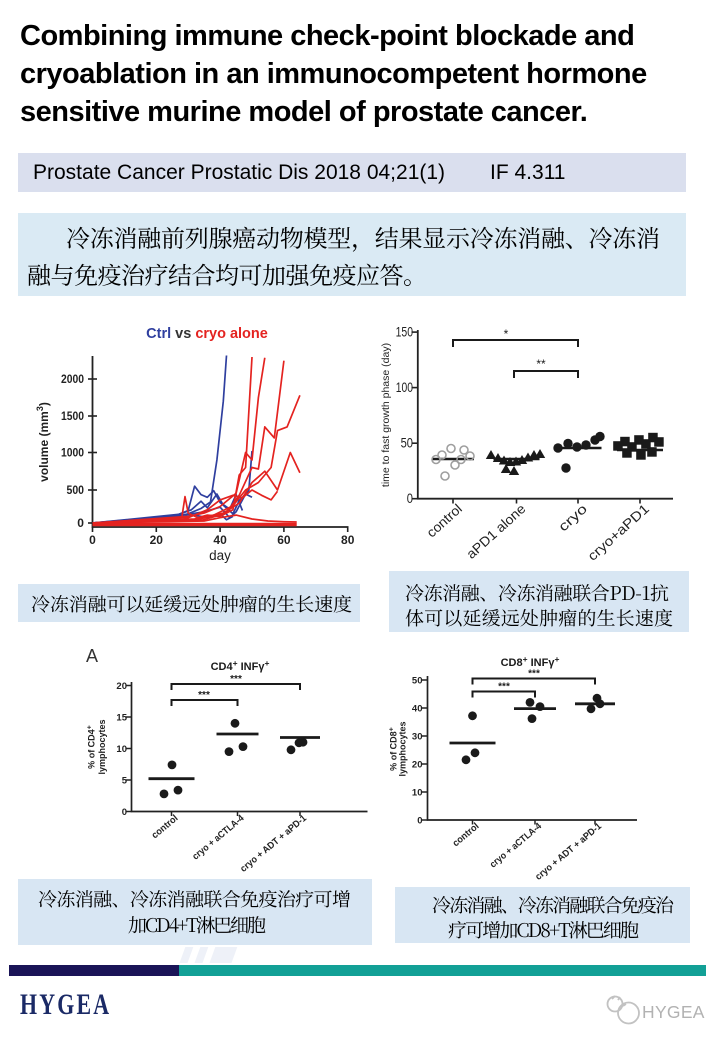 Image resolution: width=720 pixels, height=1040 pixels. Describe the element at coordinates (405, 332) in the screenshot. I see `svg-text: 150` at that location.